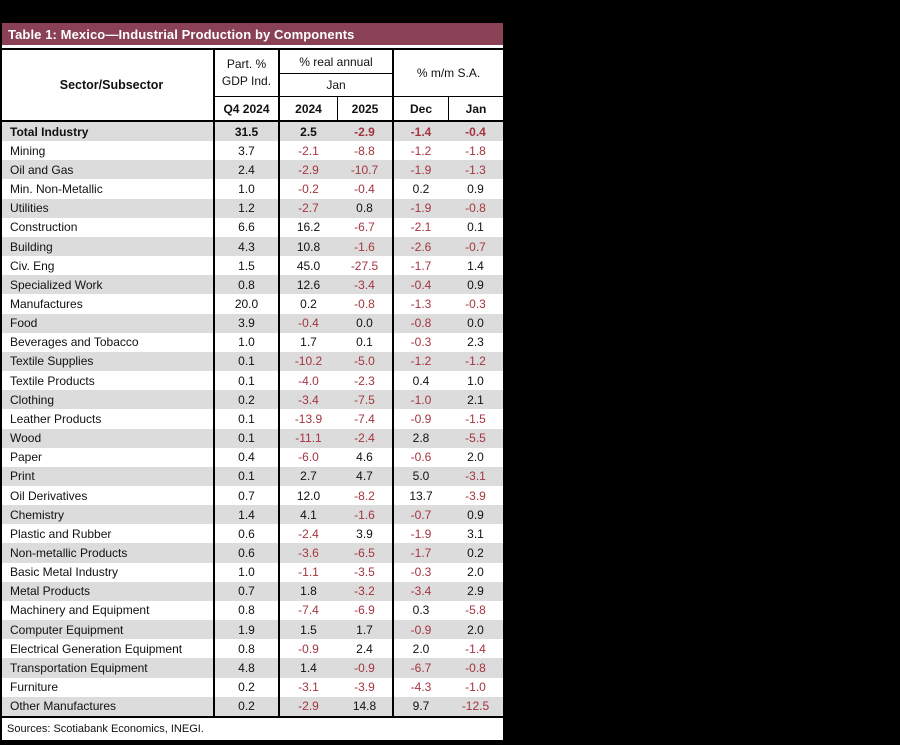  Describe the element at coordinates (420, 630) in the screenshot. I see `value-cell: -0.9` at that location.